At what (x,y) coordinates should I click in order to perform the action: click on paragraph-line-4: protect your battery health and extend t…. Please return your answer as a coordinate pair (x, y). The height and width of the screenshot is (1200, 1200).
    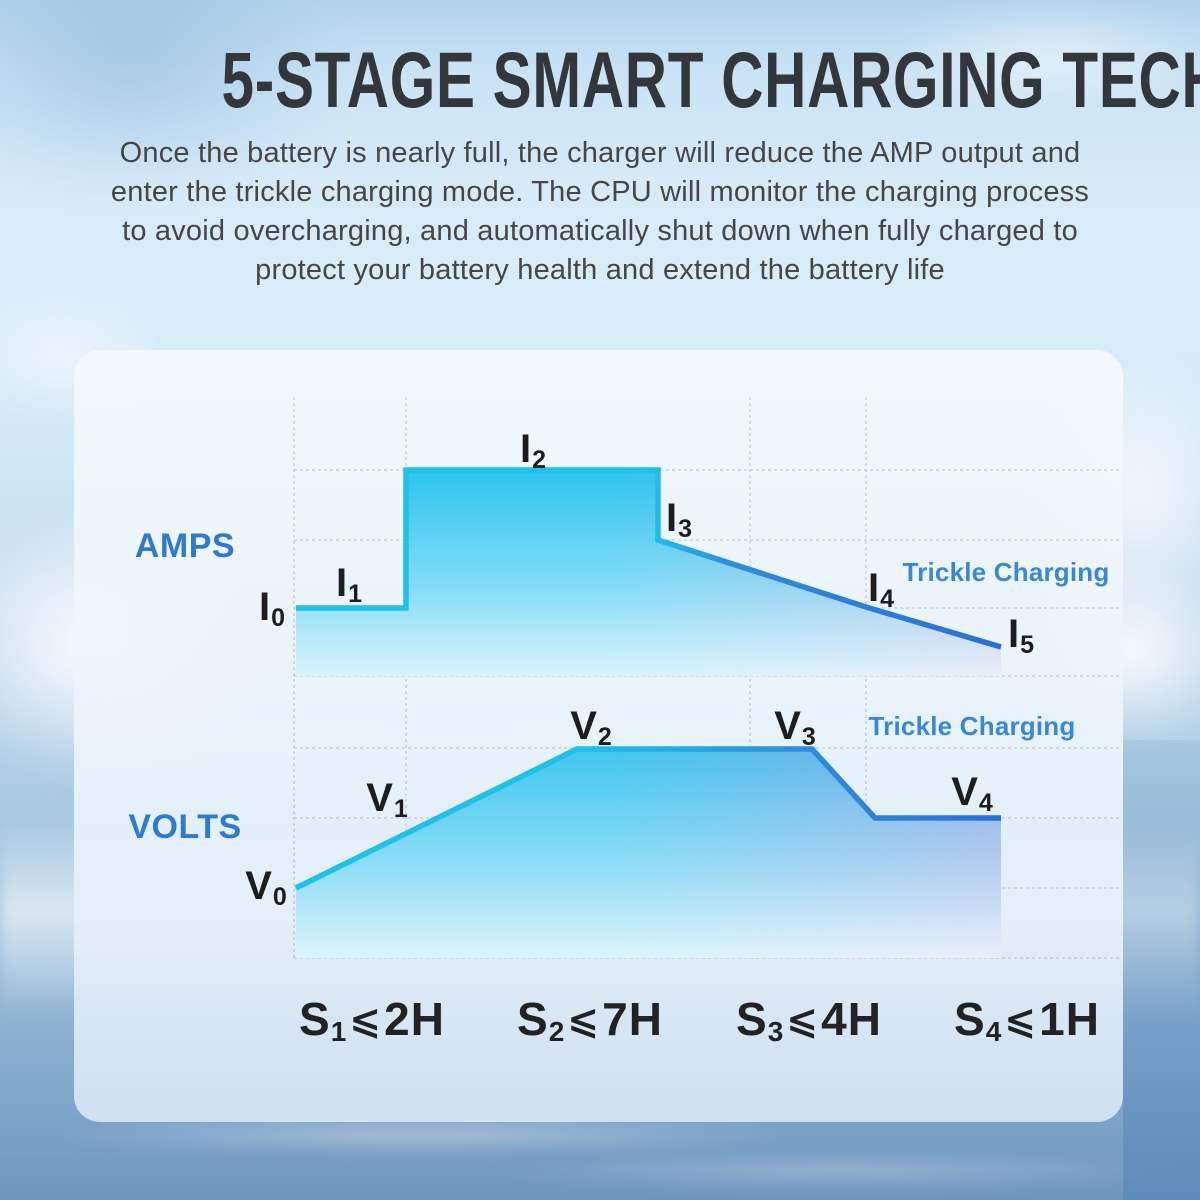
    Looking at the image, I should click on (600, 270).